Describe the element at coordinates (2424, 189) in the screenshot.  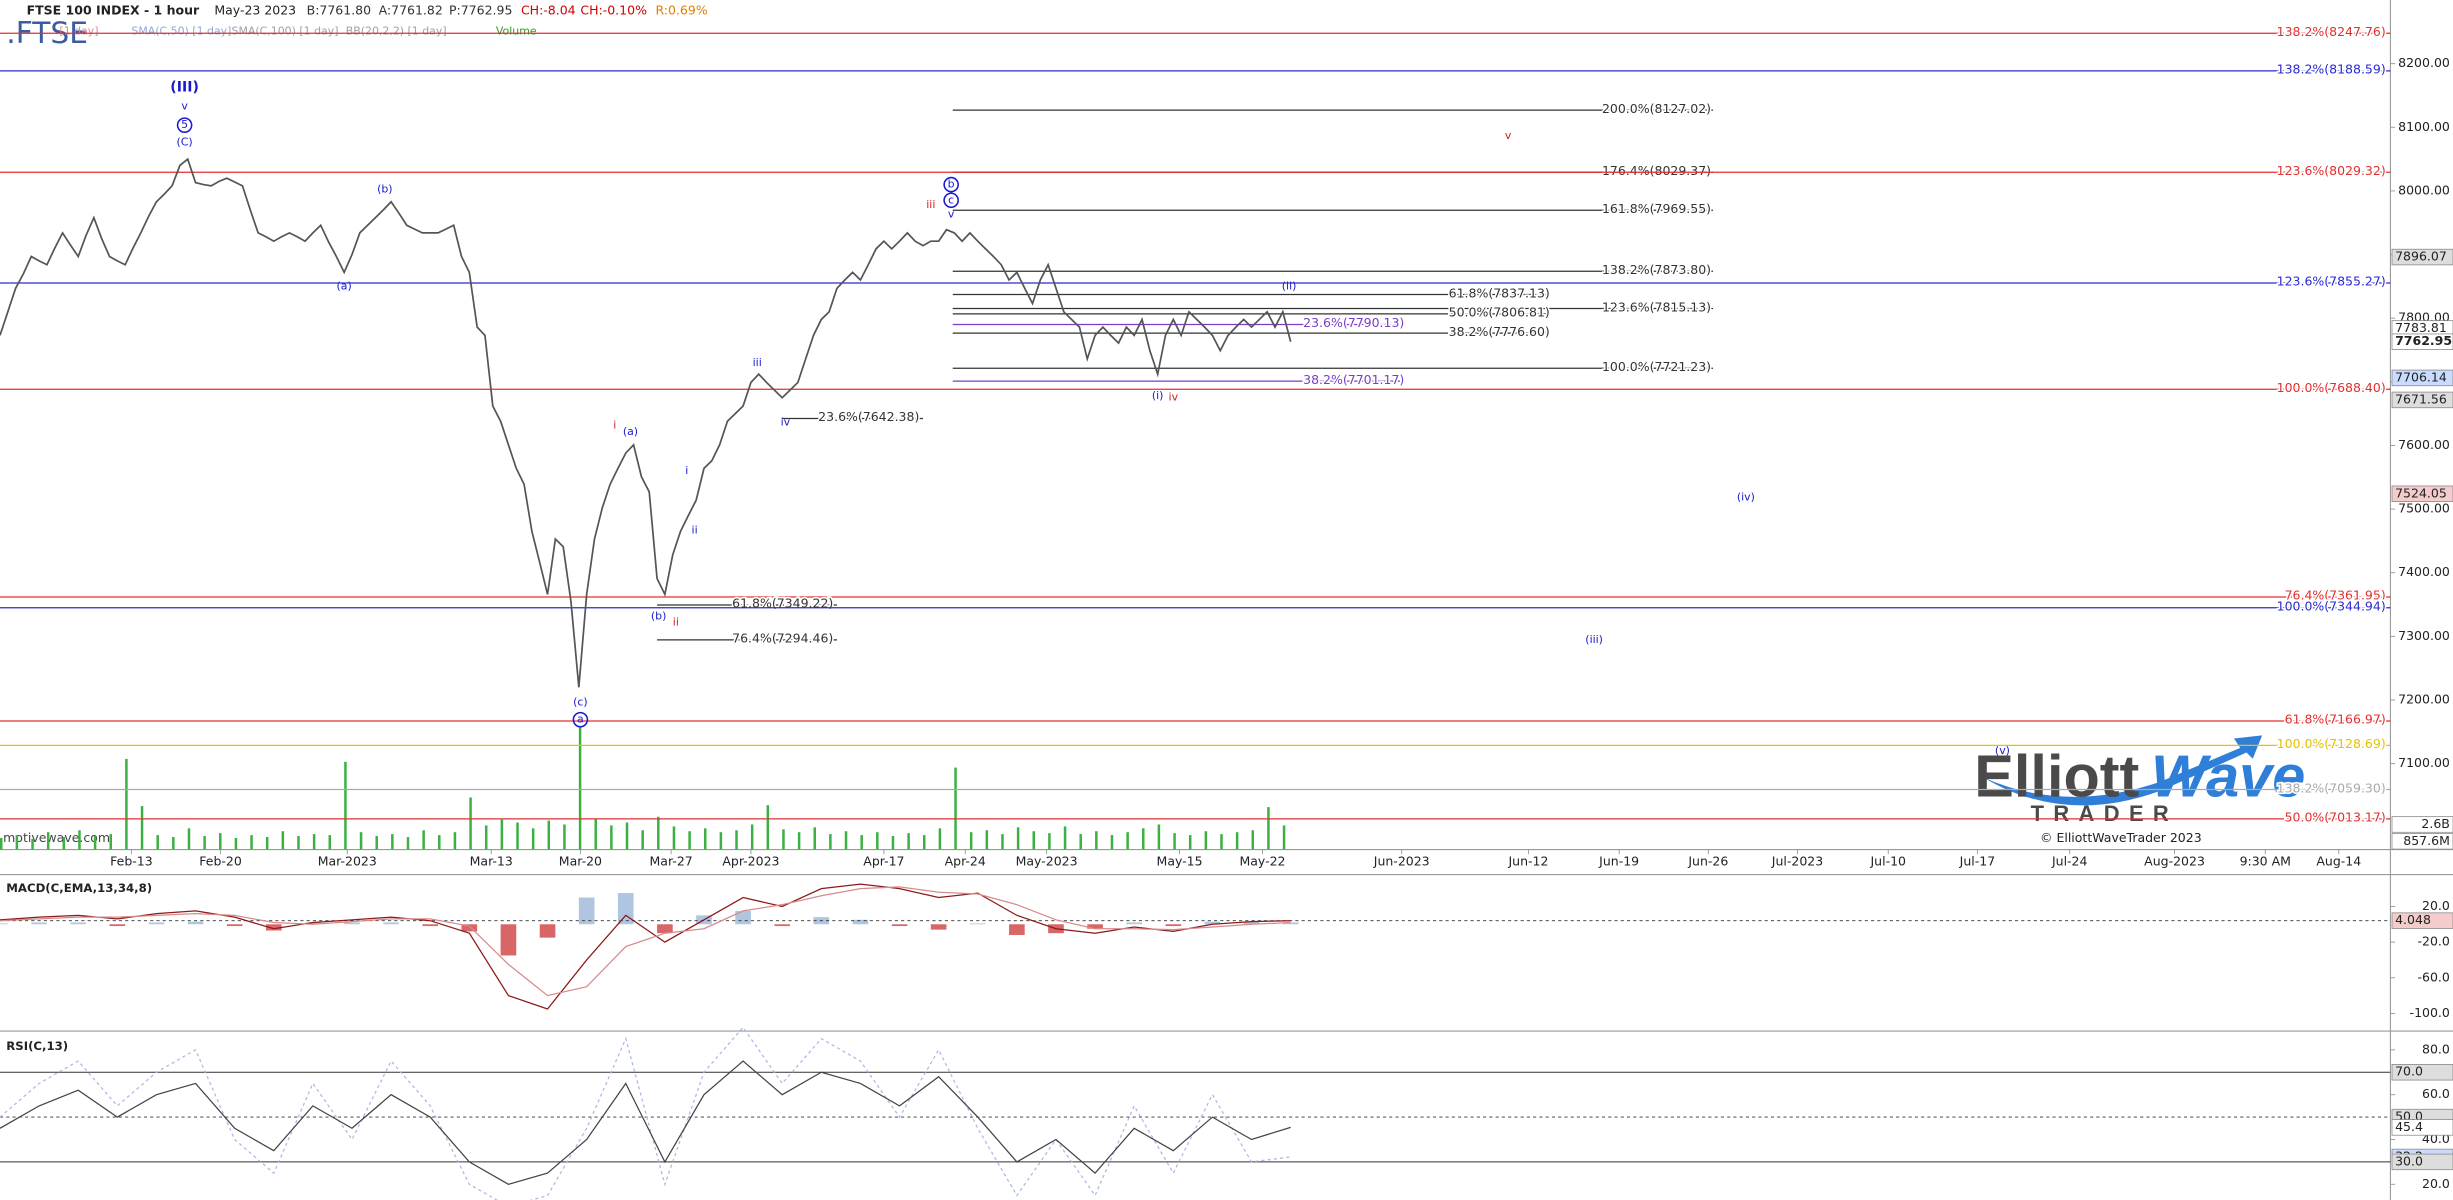
I see `y-tick-label: 8000.00` at that location.